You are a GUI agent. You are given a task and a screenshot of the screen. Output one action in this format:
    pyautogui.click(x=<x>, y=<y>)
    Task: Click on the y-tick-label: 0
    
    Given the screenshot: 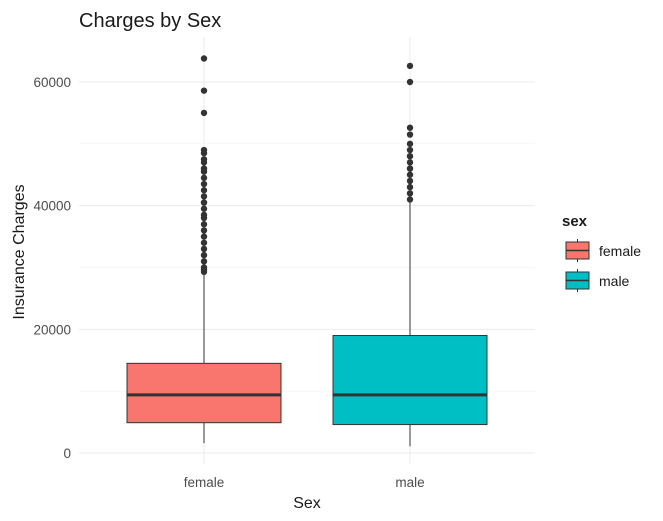 What is the action you would take?
    pyautogui.click(x=67, y=453)
    